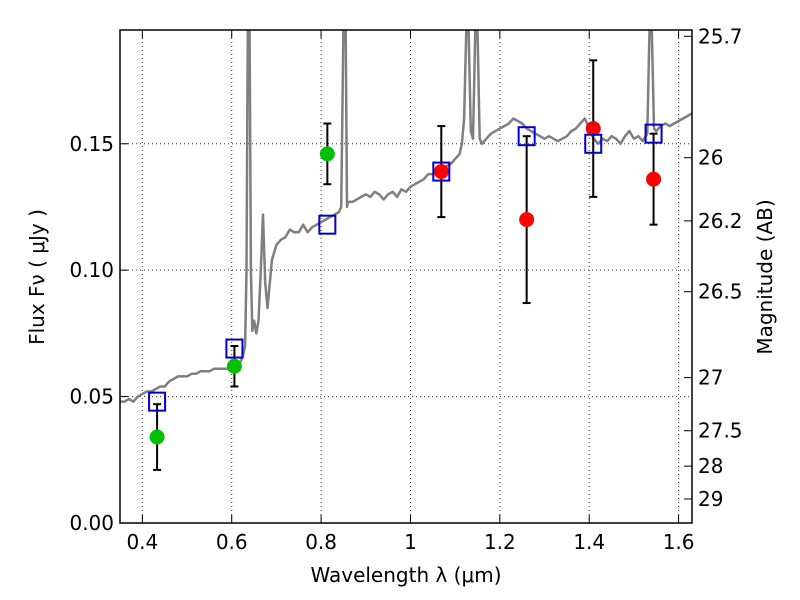 This screenshot has height=600, width=800. Describe the element at coordinates (91, 144) in the screenshot. I see `y-tick-label: 0.15` at that location.